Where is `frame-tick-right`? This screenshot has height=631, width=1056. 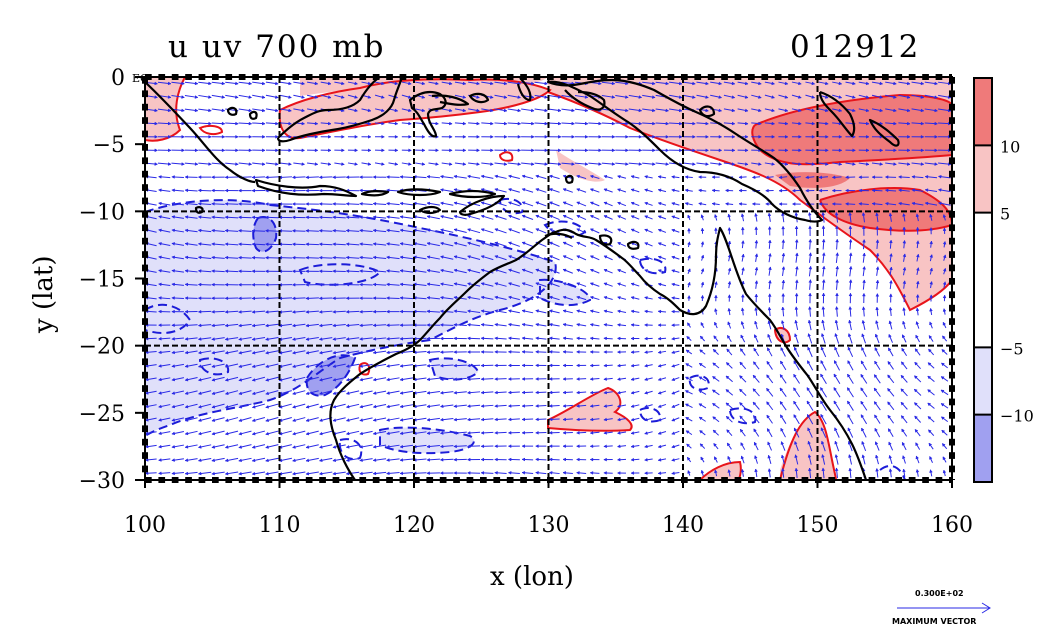
frame-tick-right is located at coordinates (952, 295).